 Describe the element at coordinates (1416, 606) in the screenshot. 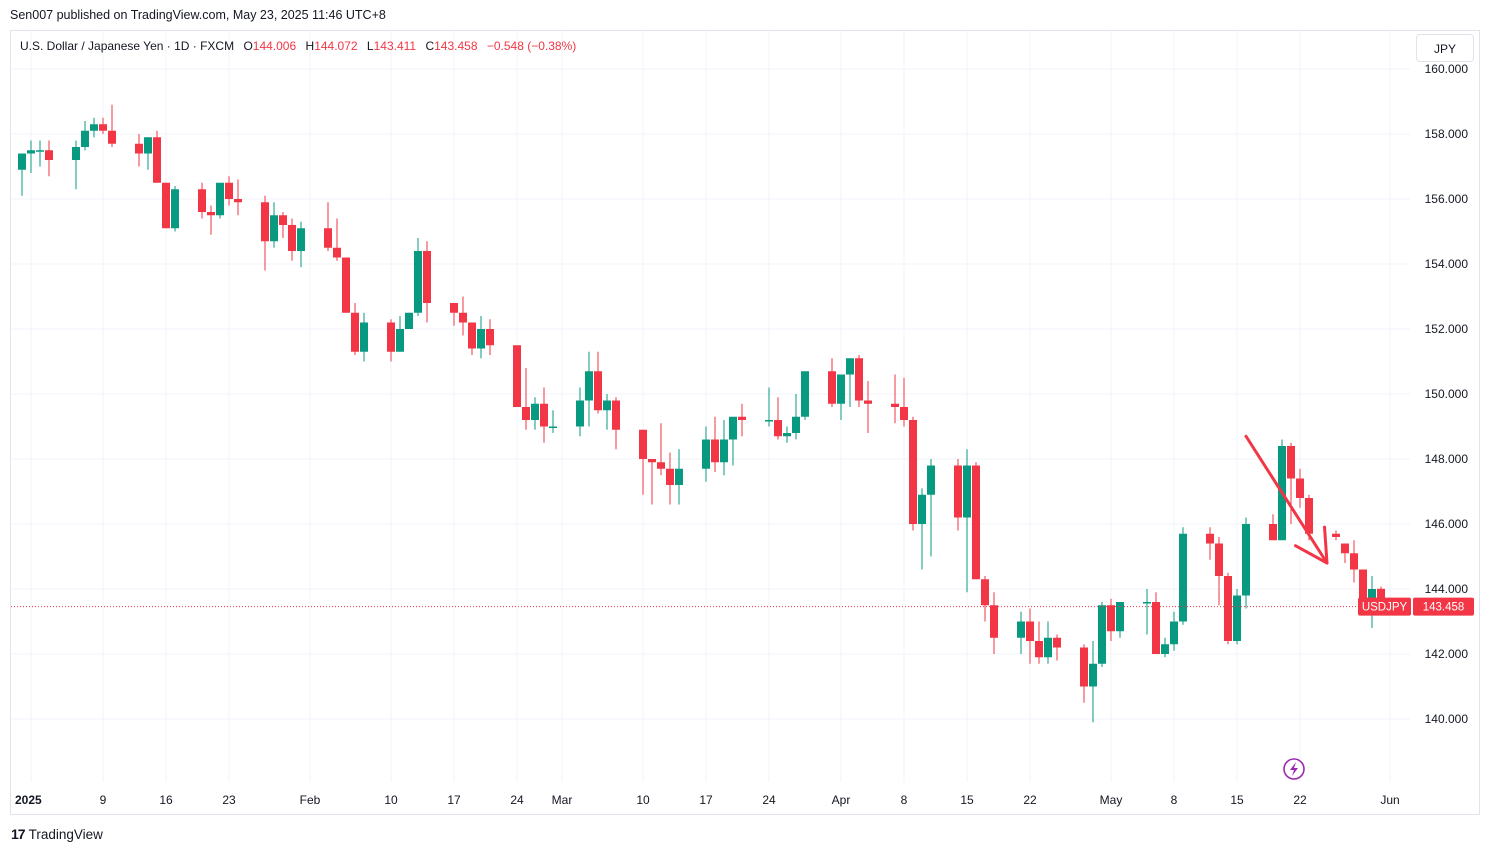

I see `price-tag: USDJPY 143.458` at that location.